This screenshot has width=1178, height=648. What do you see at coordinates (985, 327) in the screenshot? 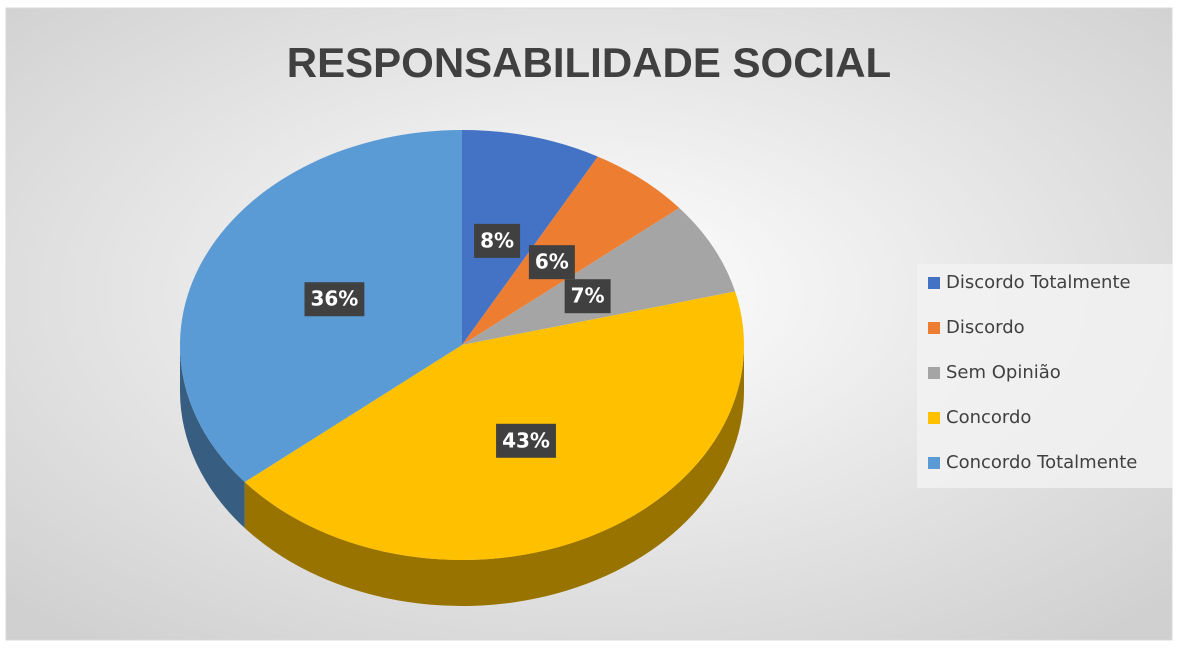
I see `legend-label: Discordo` at bounding box center [985, 327].